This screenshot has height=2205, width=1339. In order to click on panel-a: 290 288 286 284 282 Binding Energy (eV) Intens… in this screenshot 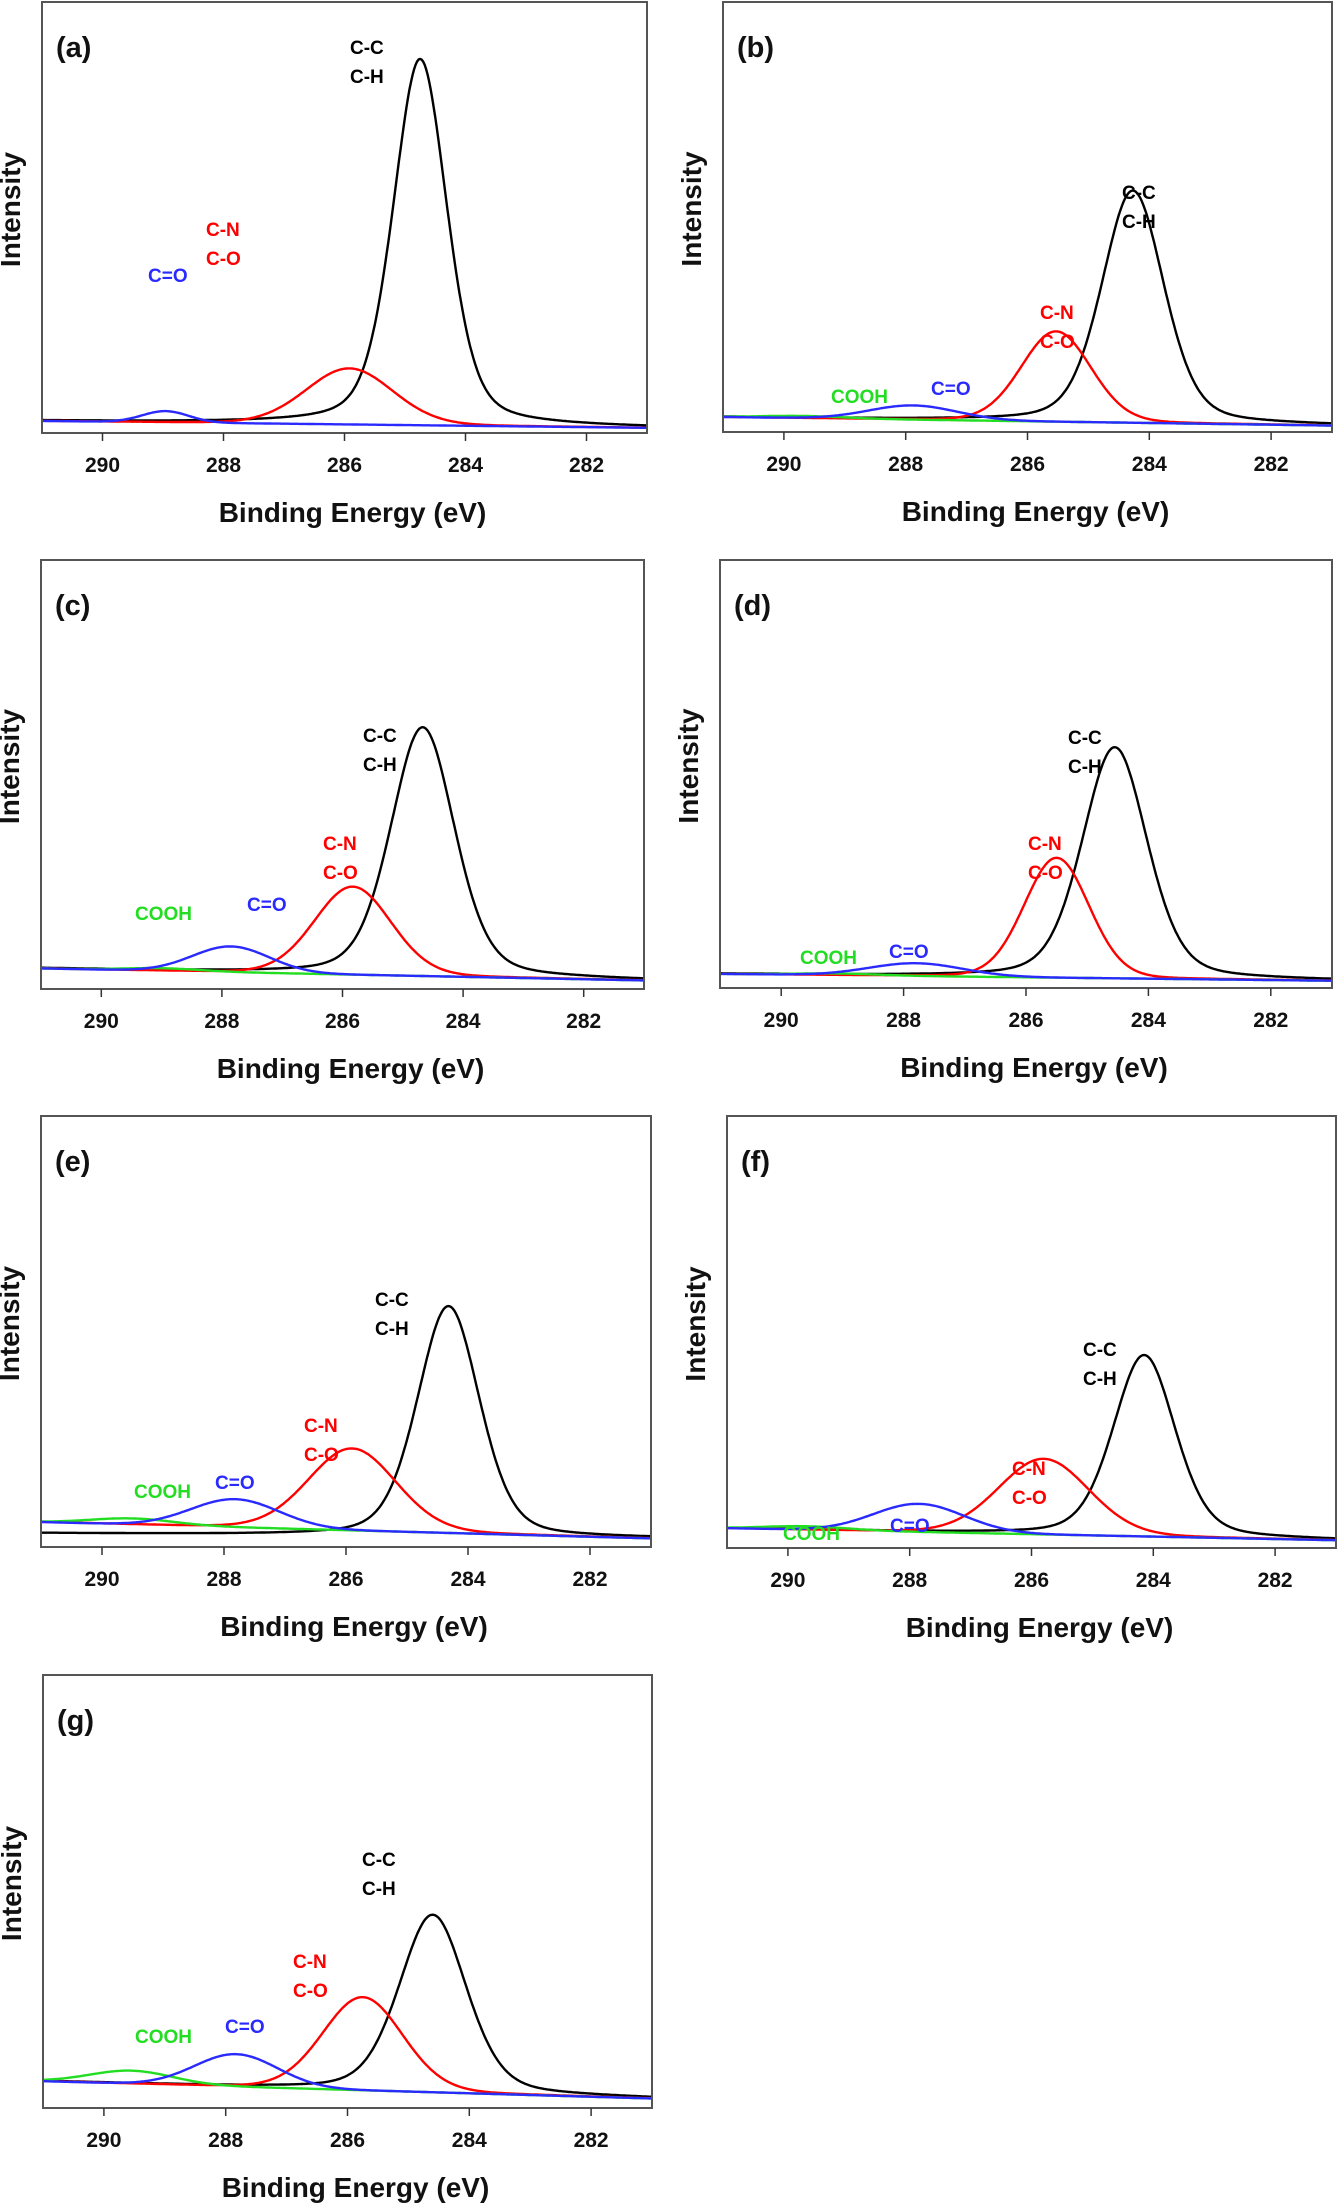, I will do `click(324, 264)`.